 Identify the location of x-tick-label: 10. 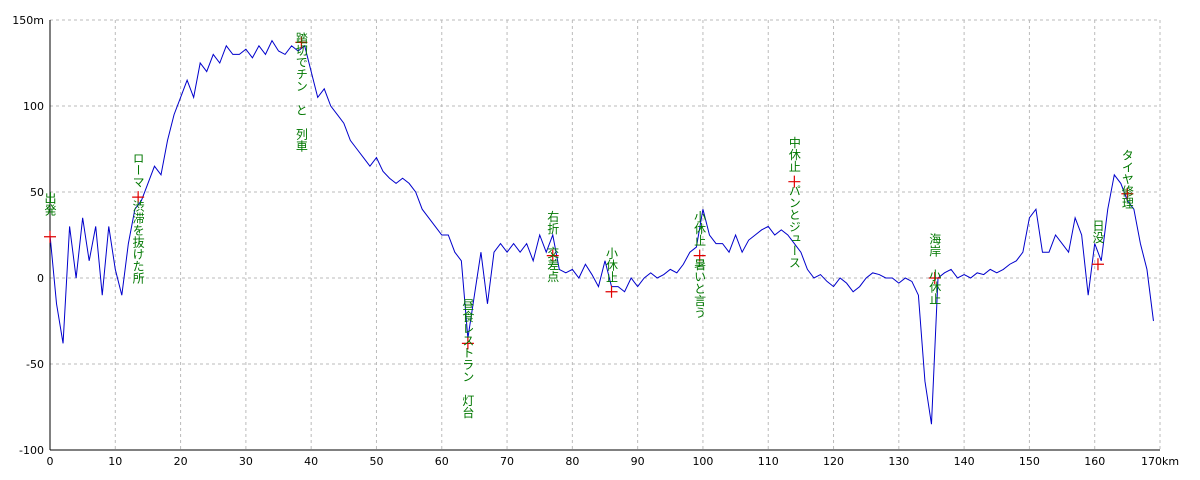
(115, 461).